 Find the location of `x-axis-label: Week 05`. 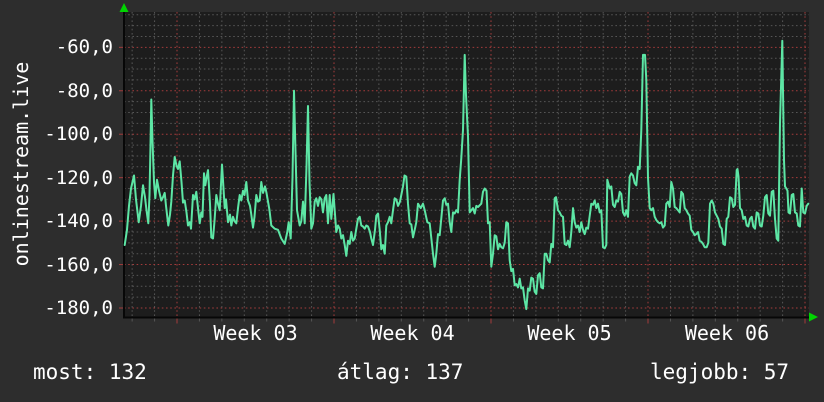

x-axis-label: Week 05 is located at coordinates (569, 333).